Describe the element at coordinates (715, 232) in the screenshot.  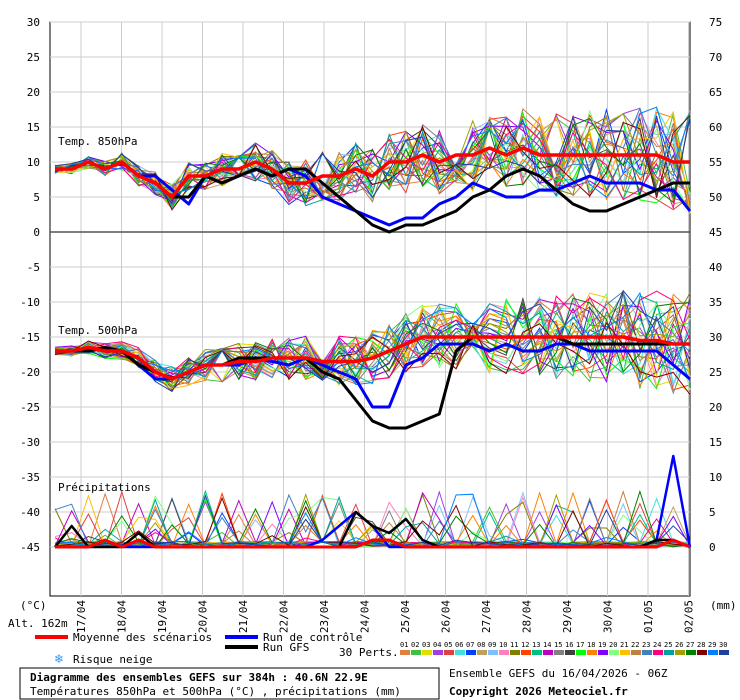
I see `right-tick-label: 45` at that location.